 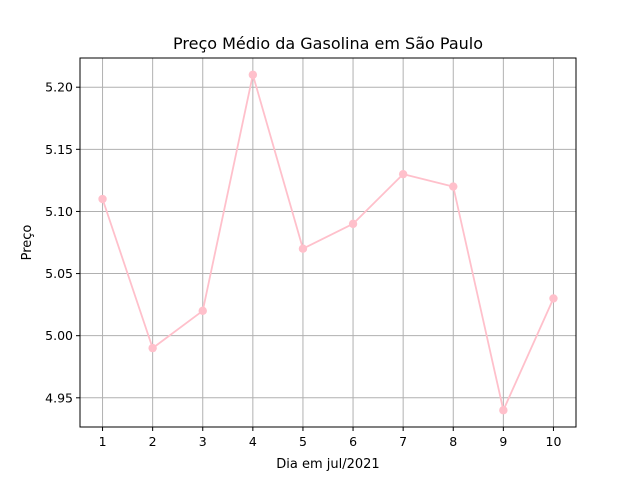 I want to click on y-axis-label: Preço, so click(x=27, y=243).